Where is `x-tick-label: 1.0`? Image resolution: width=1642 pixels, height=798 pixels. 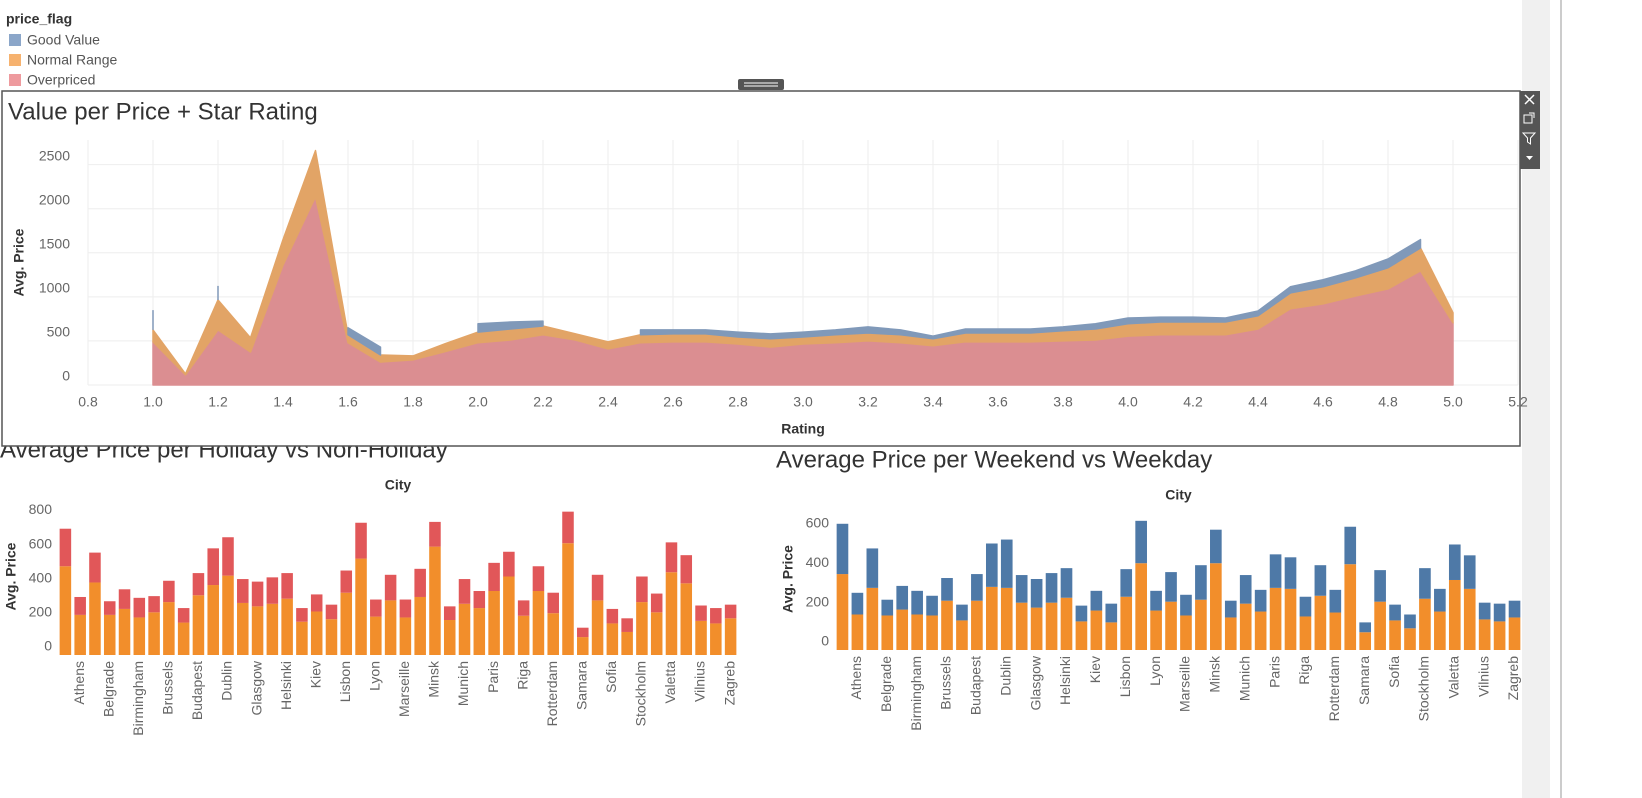
x-tick-label: 1.0 is located at coordinates (153, 402).